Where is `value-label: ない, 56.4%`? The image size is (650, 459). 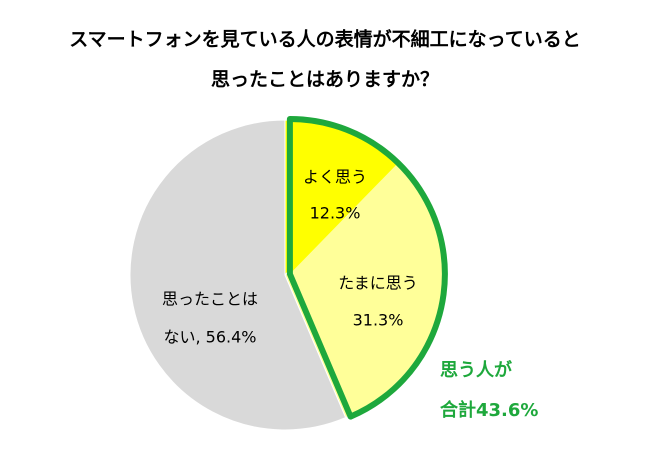
value-label: ない, 56.4% is located at coordinates (209, 337).